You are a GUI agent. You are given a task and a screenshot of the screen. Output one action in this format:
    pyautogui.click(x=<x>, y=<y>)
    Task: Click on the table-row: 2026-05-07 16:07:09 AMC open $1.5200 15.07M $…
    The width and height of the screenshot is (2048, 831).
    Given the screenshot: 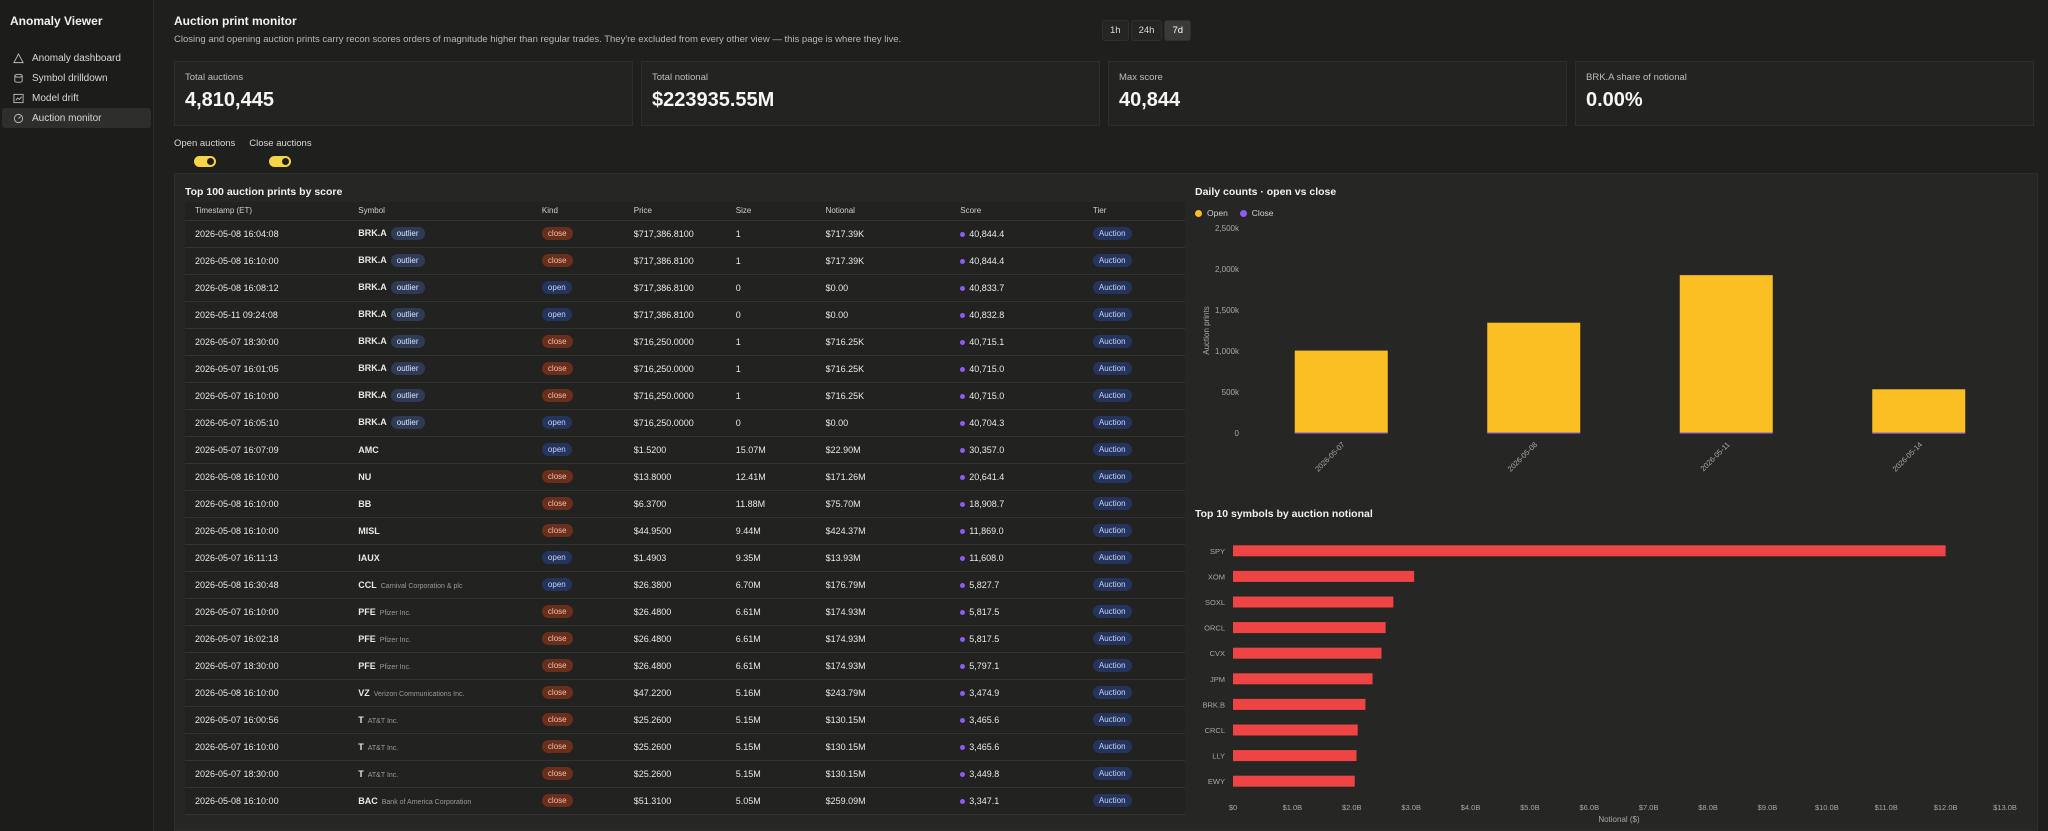 What is the action you would take?
    pyautogui.click(x=685, y=450)
    